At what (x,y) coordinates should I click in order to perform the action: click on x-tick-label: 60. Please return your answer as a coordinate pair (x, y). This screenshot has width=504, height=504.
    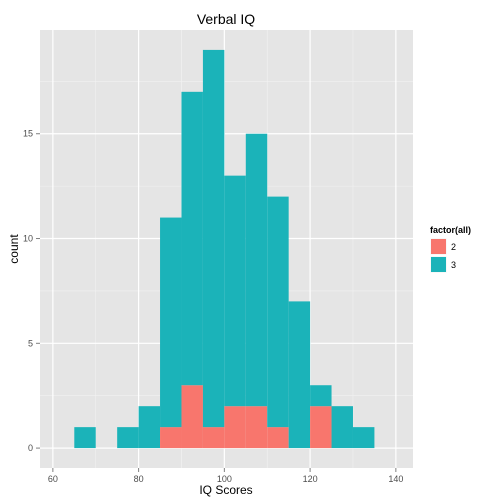
    Looking at the image, I should click on (53, 479).